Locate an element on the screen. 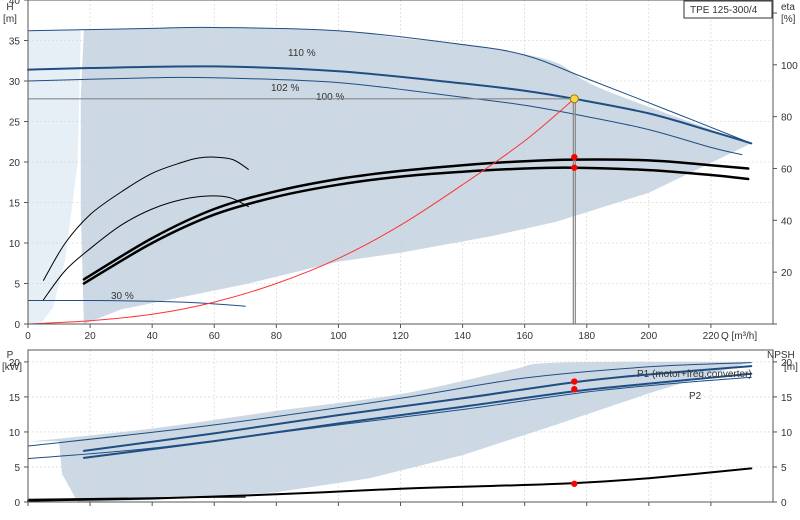 This screenshot has height=520, width=800. hq-x-tick-label: 100 is located at coordinates (338, 336).